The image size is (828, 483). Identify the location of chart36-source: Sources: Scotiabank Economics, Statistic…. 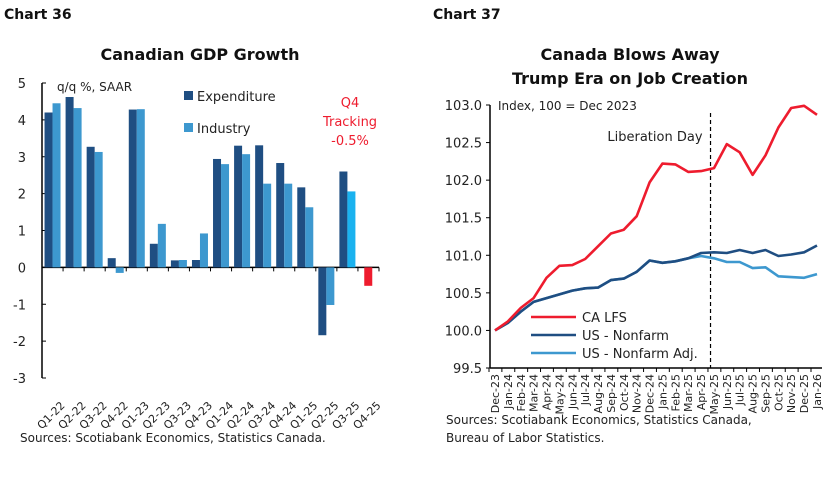
(173, 438).